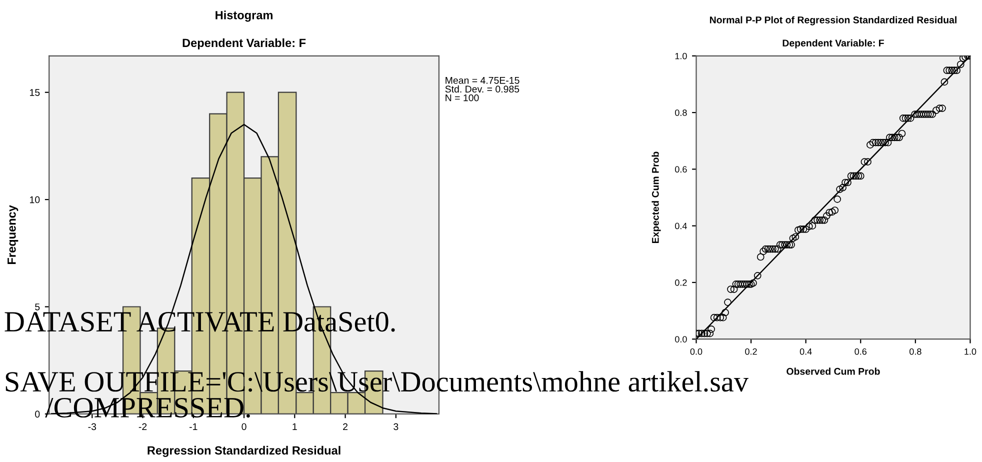 The height and width of the screenshot is (462, 982). Describe the element at coordinates (970, 351) in the screenshot. I see `x-tick-label: 1.0` at that location.